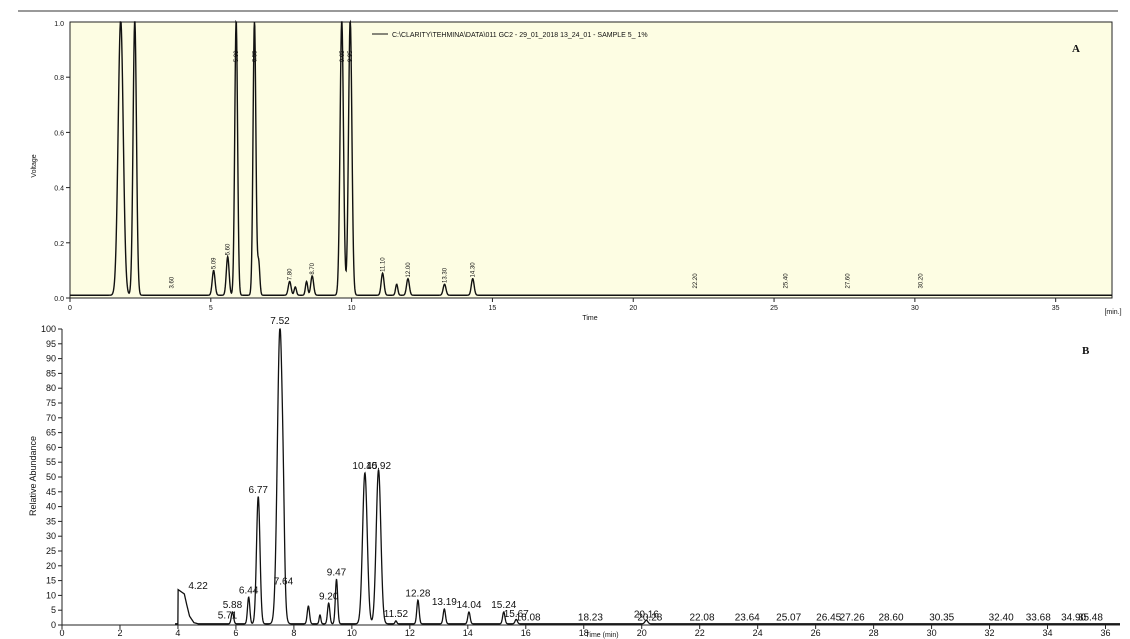 This screenshot has width=1130, height=639. Describe the element at coordinates (409, 270) in the screenshot. I see `panel-a-peak-label: 12.00` at that location.